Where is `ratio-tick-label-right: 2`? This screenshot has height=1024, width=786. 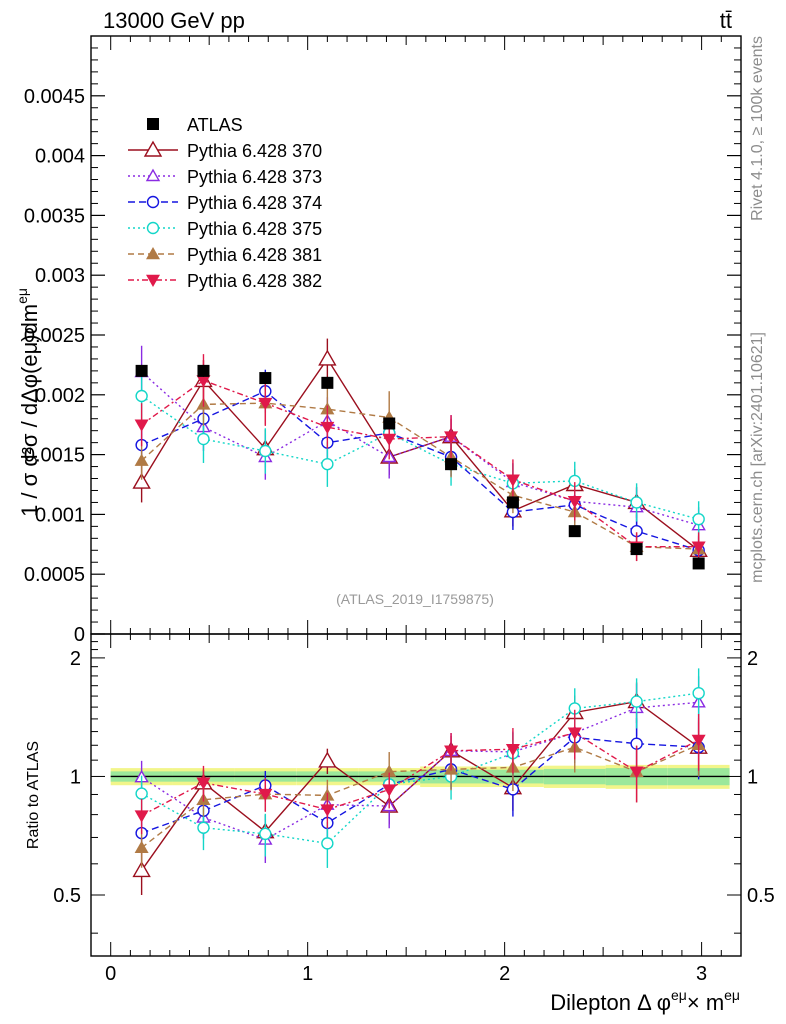
ratio-tick-label-right: 2 is located at coordinates (752, 659).